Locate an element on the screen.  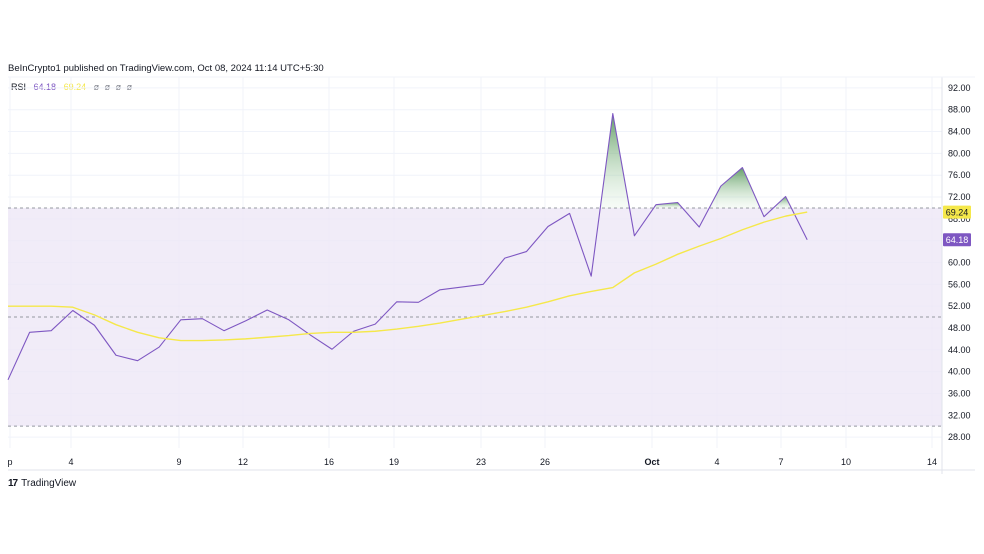
y-tick-label: 36.00 is located at coordinates (959, 393).